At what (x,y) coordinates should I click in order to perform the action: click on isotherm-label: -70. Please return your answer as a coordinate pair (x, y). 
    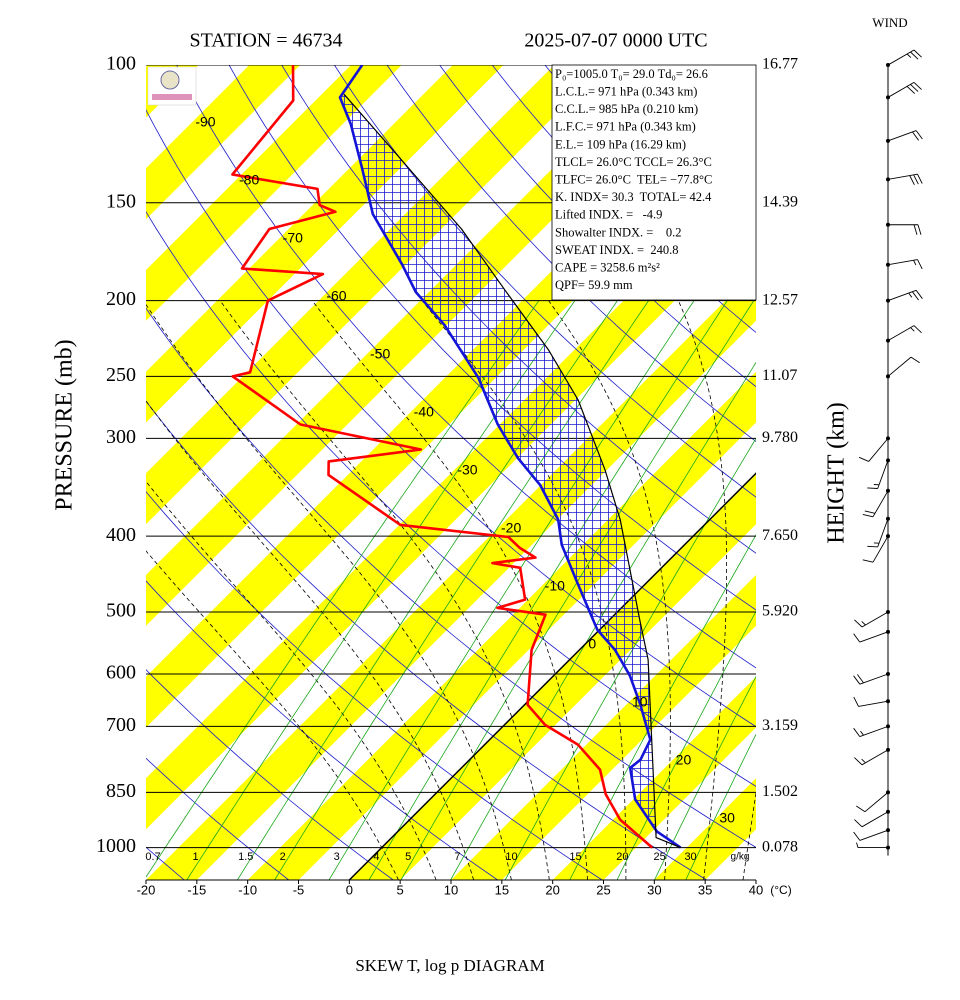
    Looking at the image, I should click on (293, 238).